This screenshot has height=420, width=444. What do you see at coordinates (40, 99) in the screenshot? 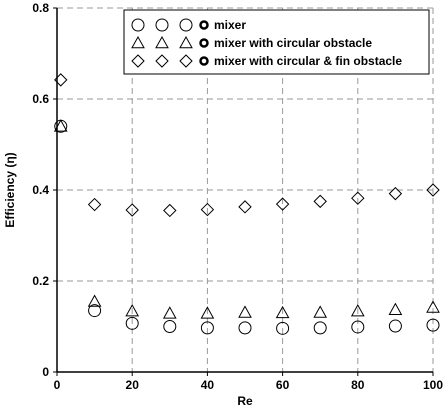
I see `y-tick-label: 0.6` at bounding box center [40, 99].